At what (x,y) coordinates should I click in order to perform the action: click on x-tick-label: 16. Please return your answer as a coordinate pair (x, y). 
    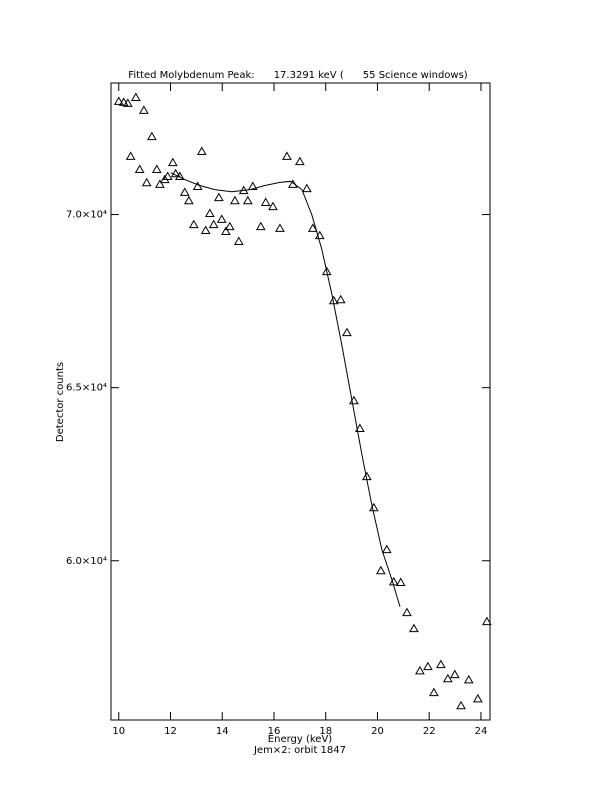
    Looking at the image, I should click on (274, 731).